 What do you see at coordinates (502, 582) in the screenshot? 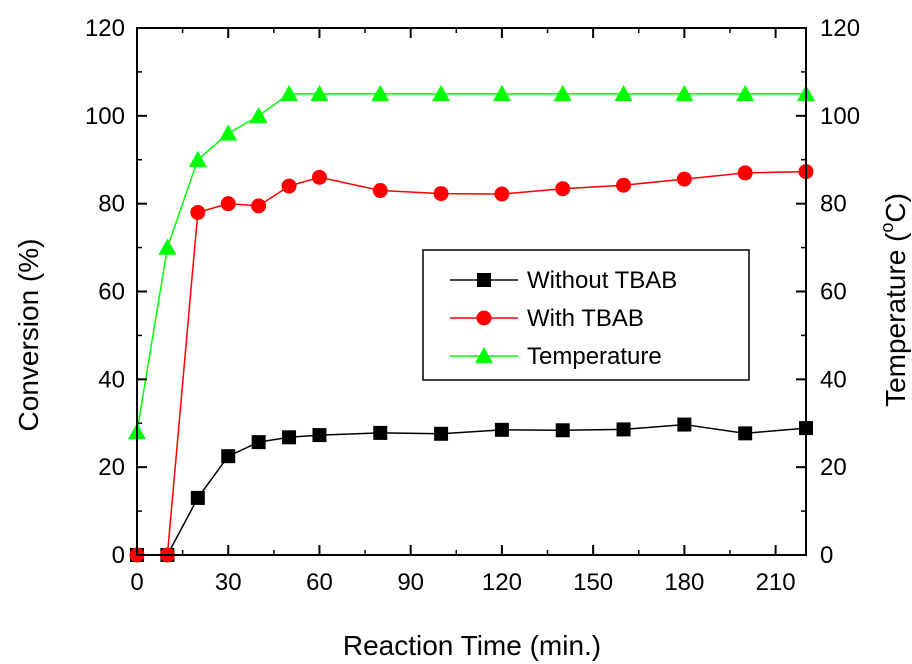
I see `x-tick-label-4: 120` at bounding box center [502, 582].